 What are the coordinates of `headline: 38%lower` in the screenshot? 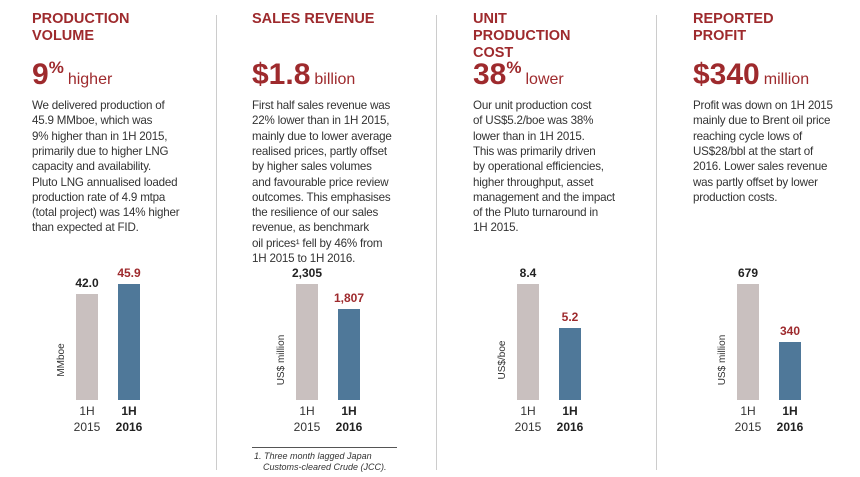 It's located at (518, 75).